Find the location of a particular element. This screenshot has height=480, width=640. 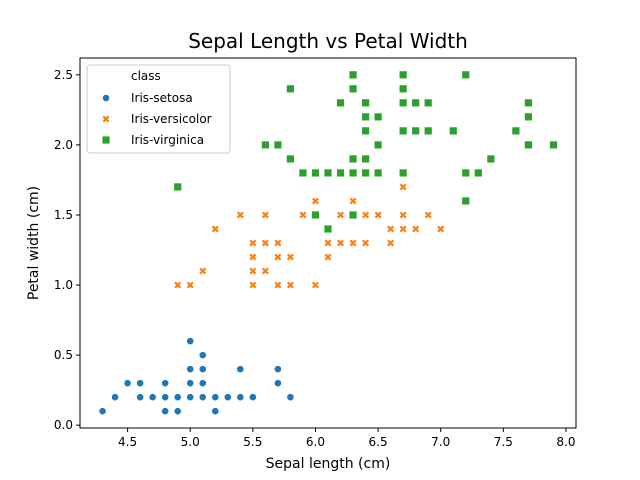

x-tick-label: 6.0 is located at coordinates (315, 442).